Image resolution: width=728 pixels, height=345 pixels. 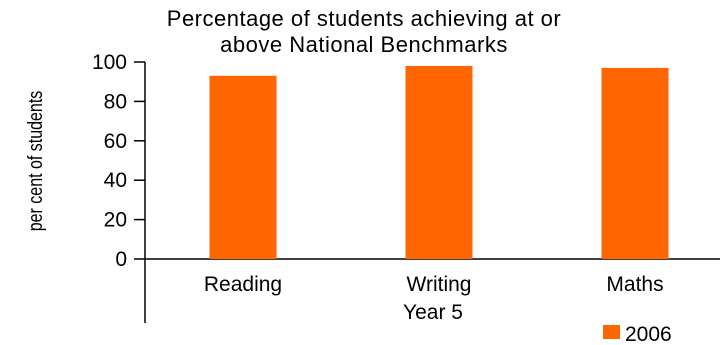 What do you see at coordinates (364, 18) in the screenshot?
I see `chart-title-line-1: Percentage of students achieving at or` at bounding box center [364, 18].